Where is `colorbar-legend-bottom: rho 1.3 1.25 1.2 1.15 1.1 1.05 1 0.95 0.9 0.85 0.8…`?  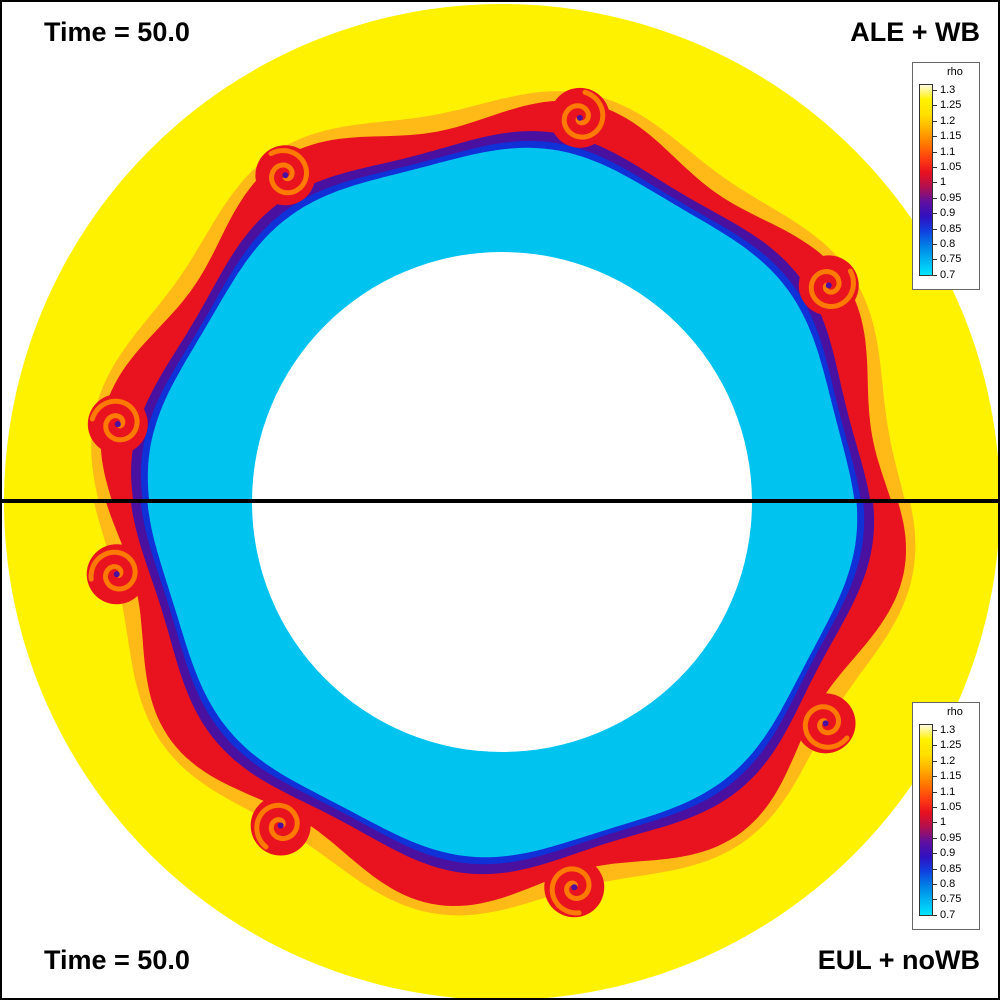
colorbar-legend-bottom: rho 1.3 1.25 1.2 1.15 1.1 1.05 1 0.95 0.9 0.85 0.8… is located at coordinates (946, 816).